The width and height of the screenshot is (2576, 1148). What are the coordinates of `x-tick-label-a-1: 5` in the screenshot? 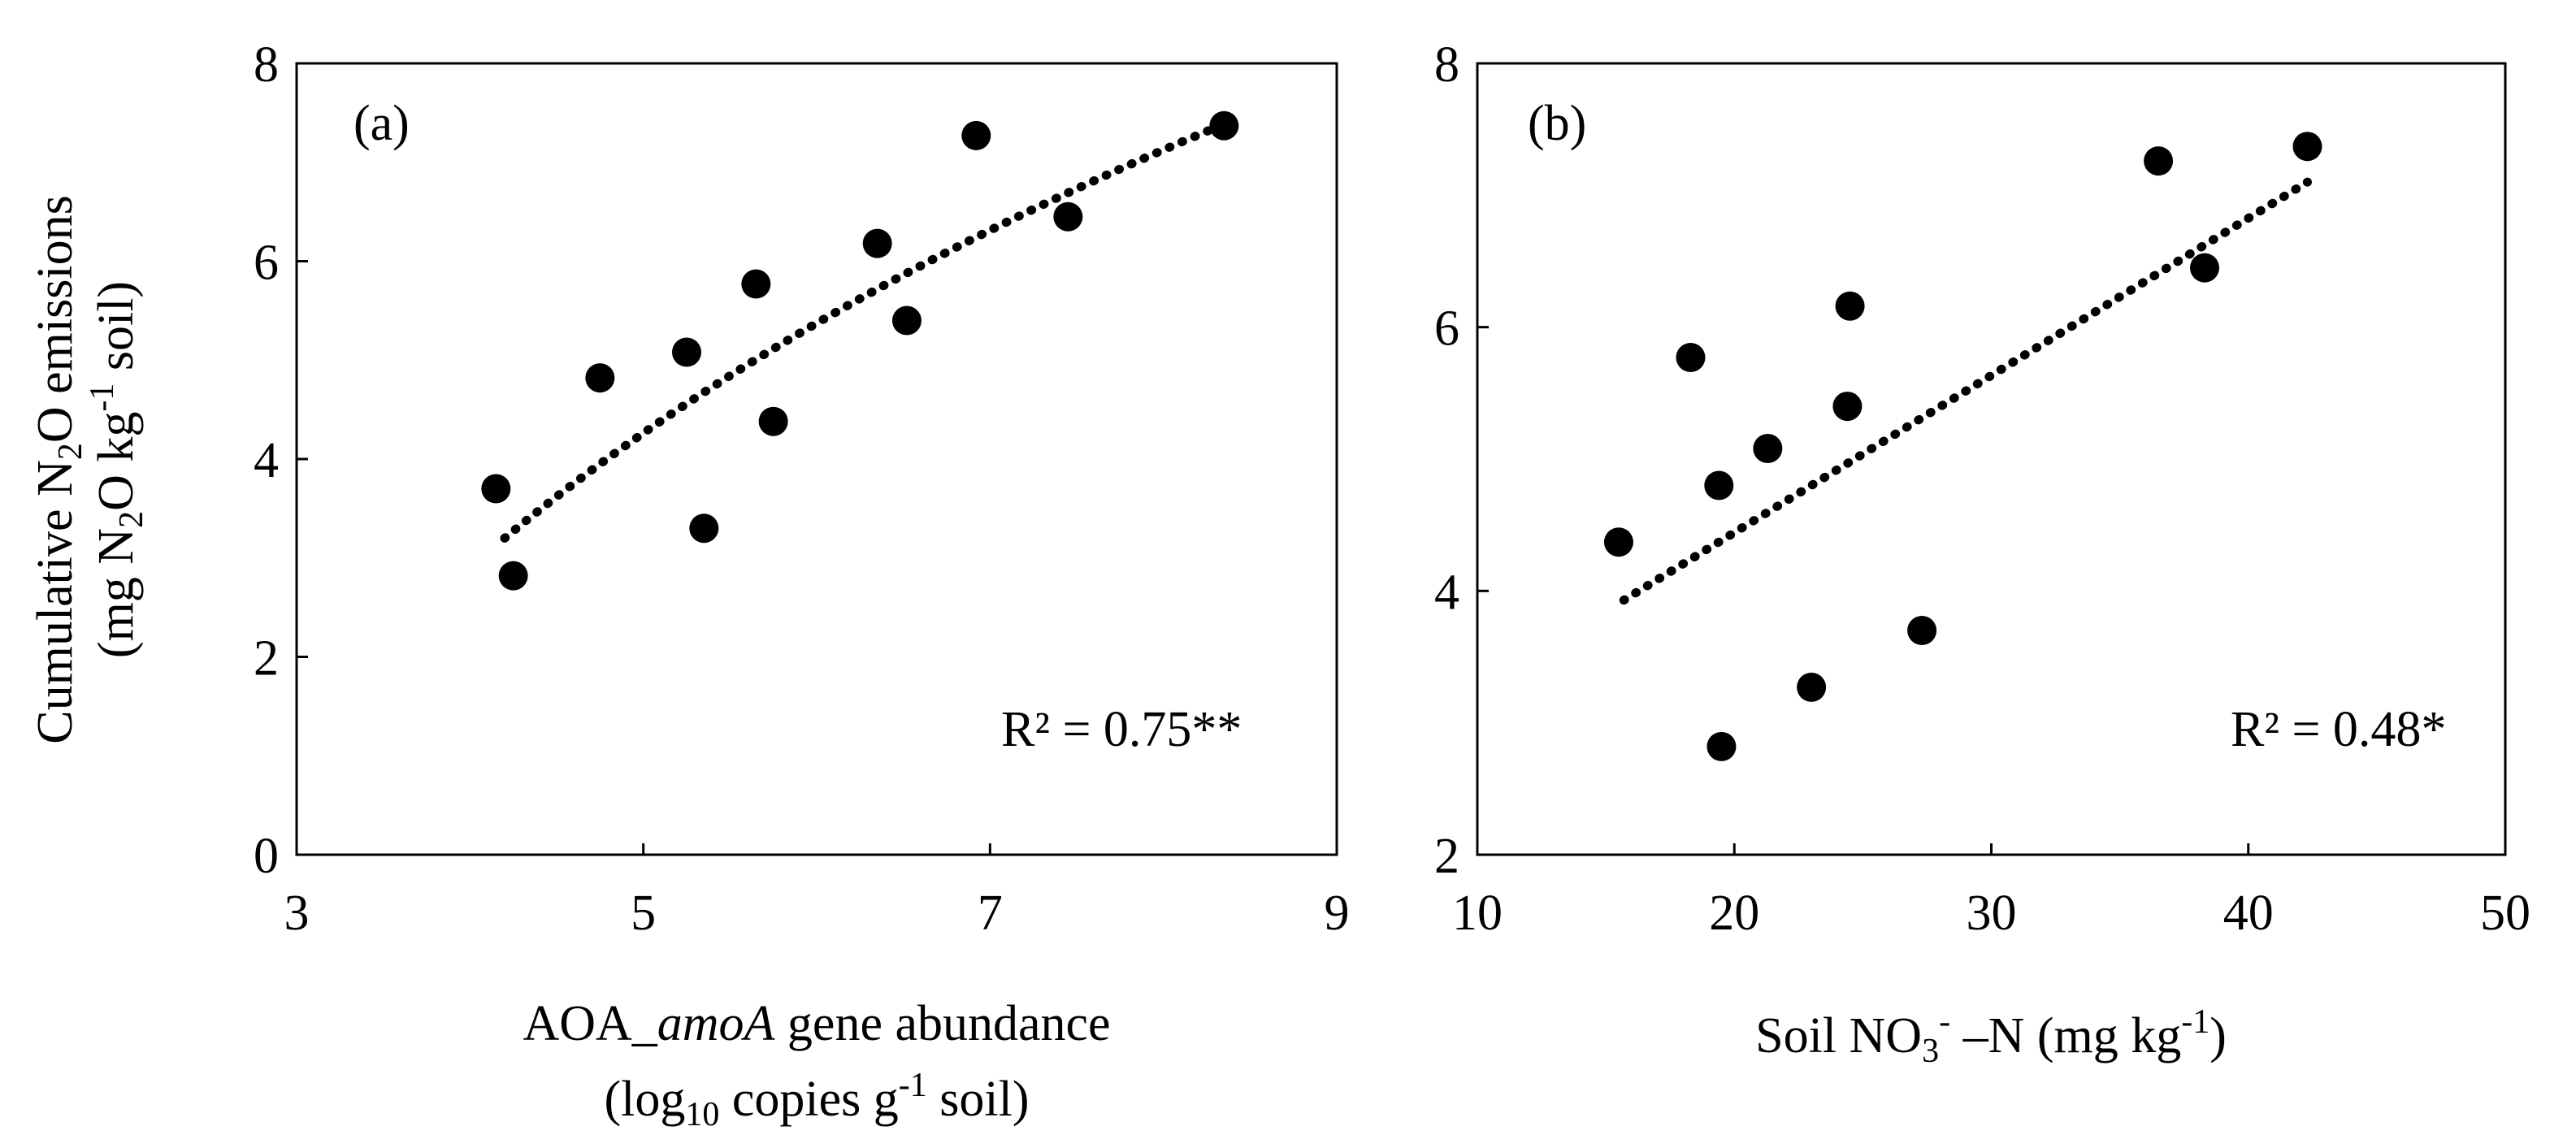 It's located at (643, 913).